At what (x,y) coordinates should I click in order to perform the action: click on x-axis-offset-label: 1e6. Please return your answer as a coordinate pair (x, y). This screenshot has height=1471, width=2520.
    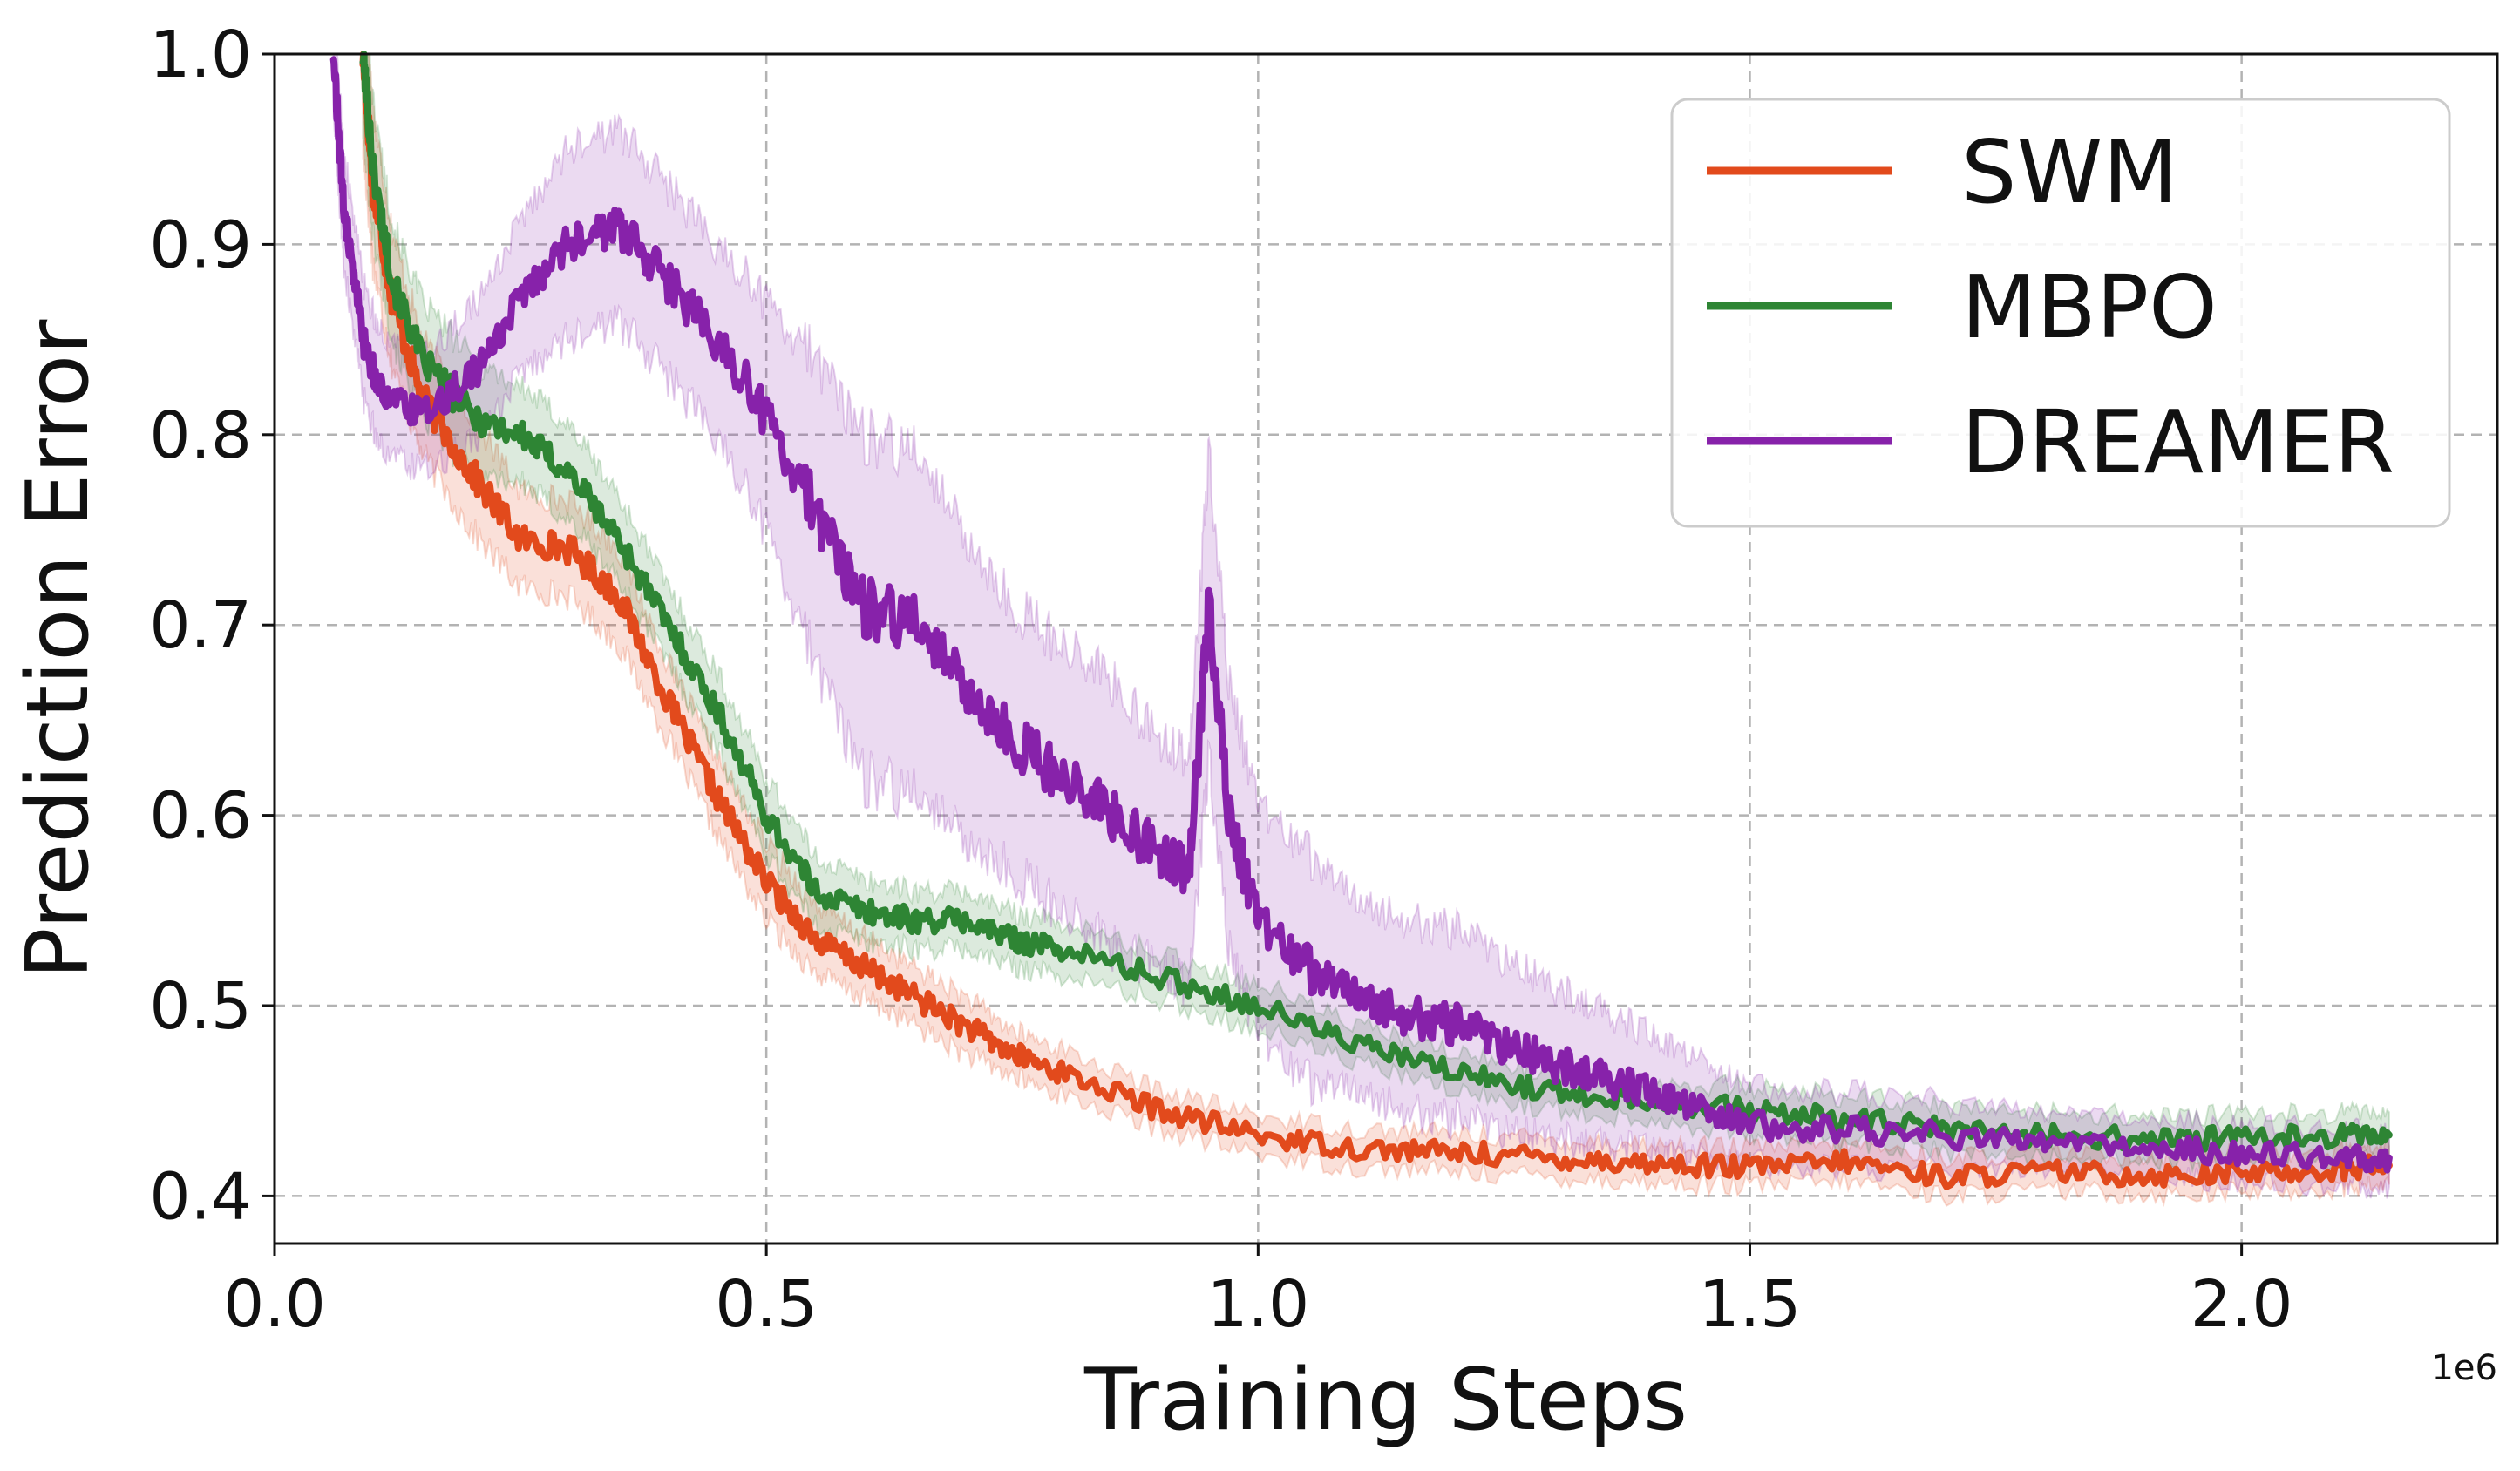
    Looking at the image, I should click on (2464, 1368).